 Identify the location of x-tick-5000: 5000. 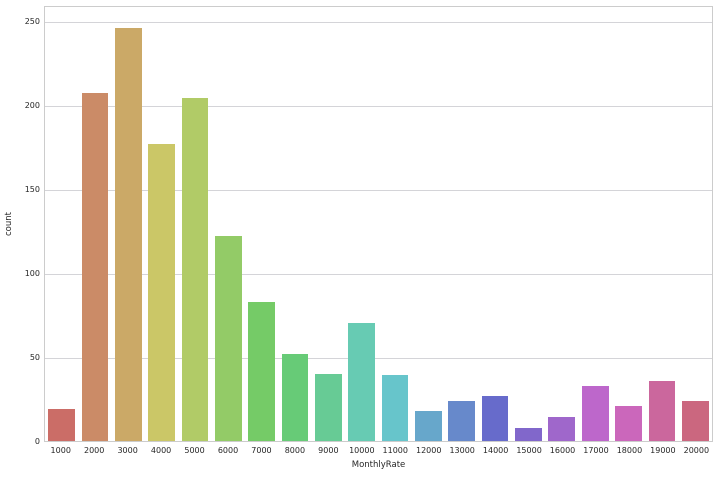
(194, 450).